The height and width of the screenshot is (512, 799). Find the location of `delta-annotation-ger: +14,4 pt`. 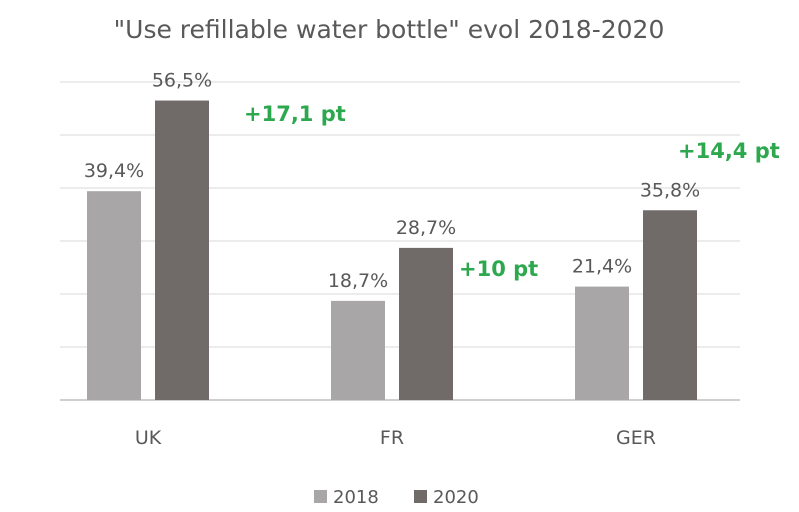

delta-annotation-ger: +14,4 pt is located at coordinates (729, 151).